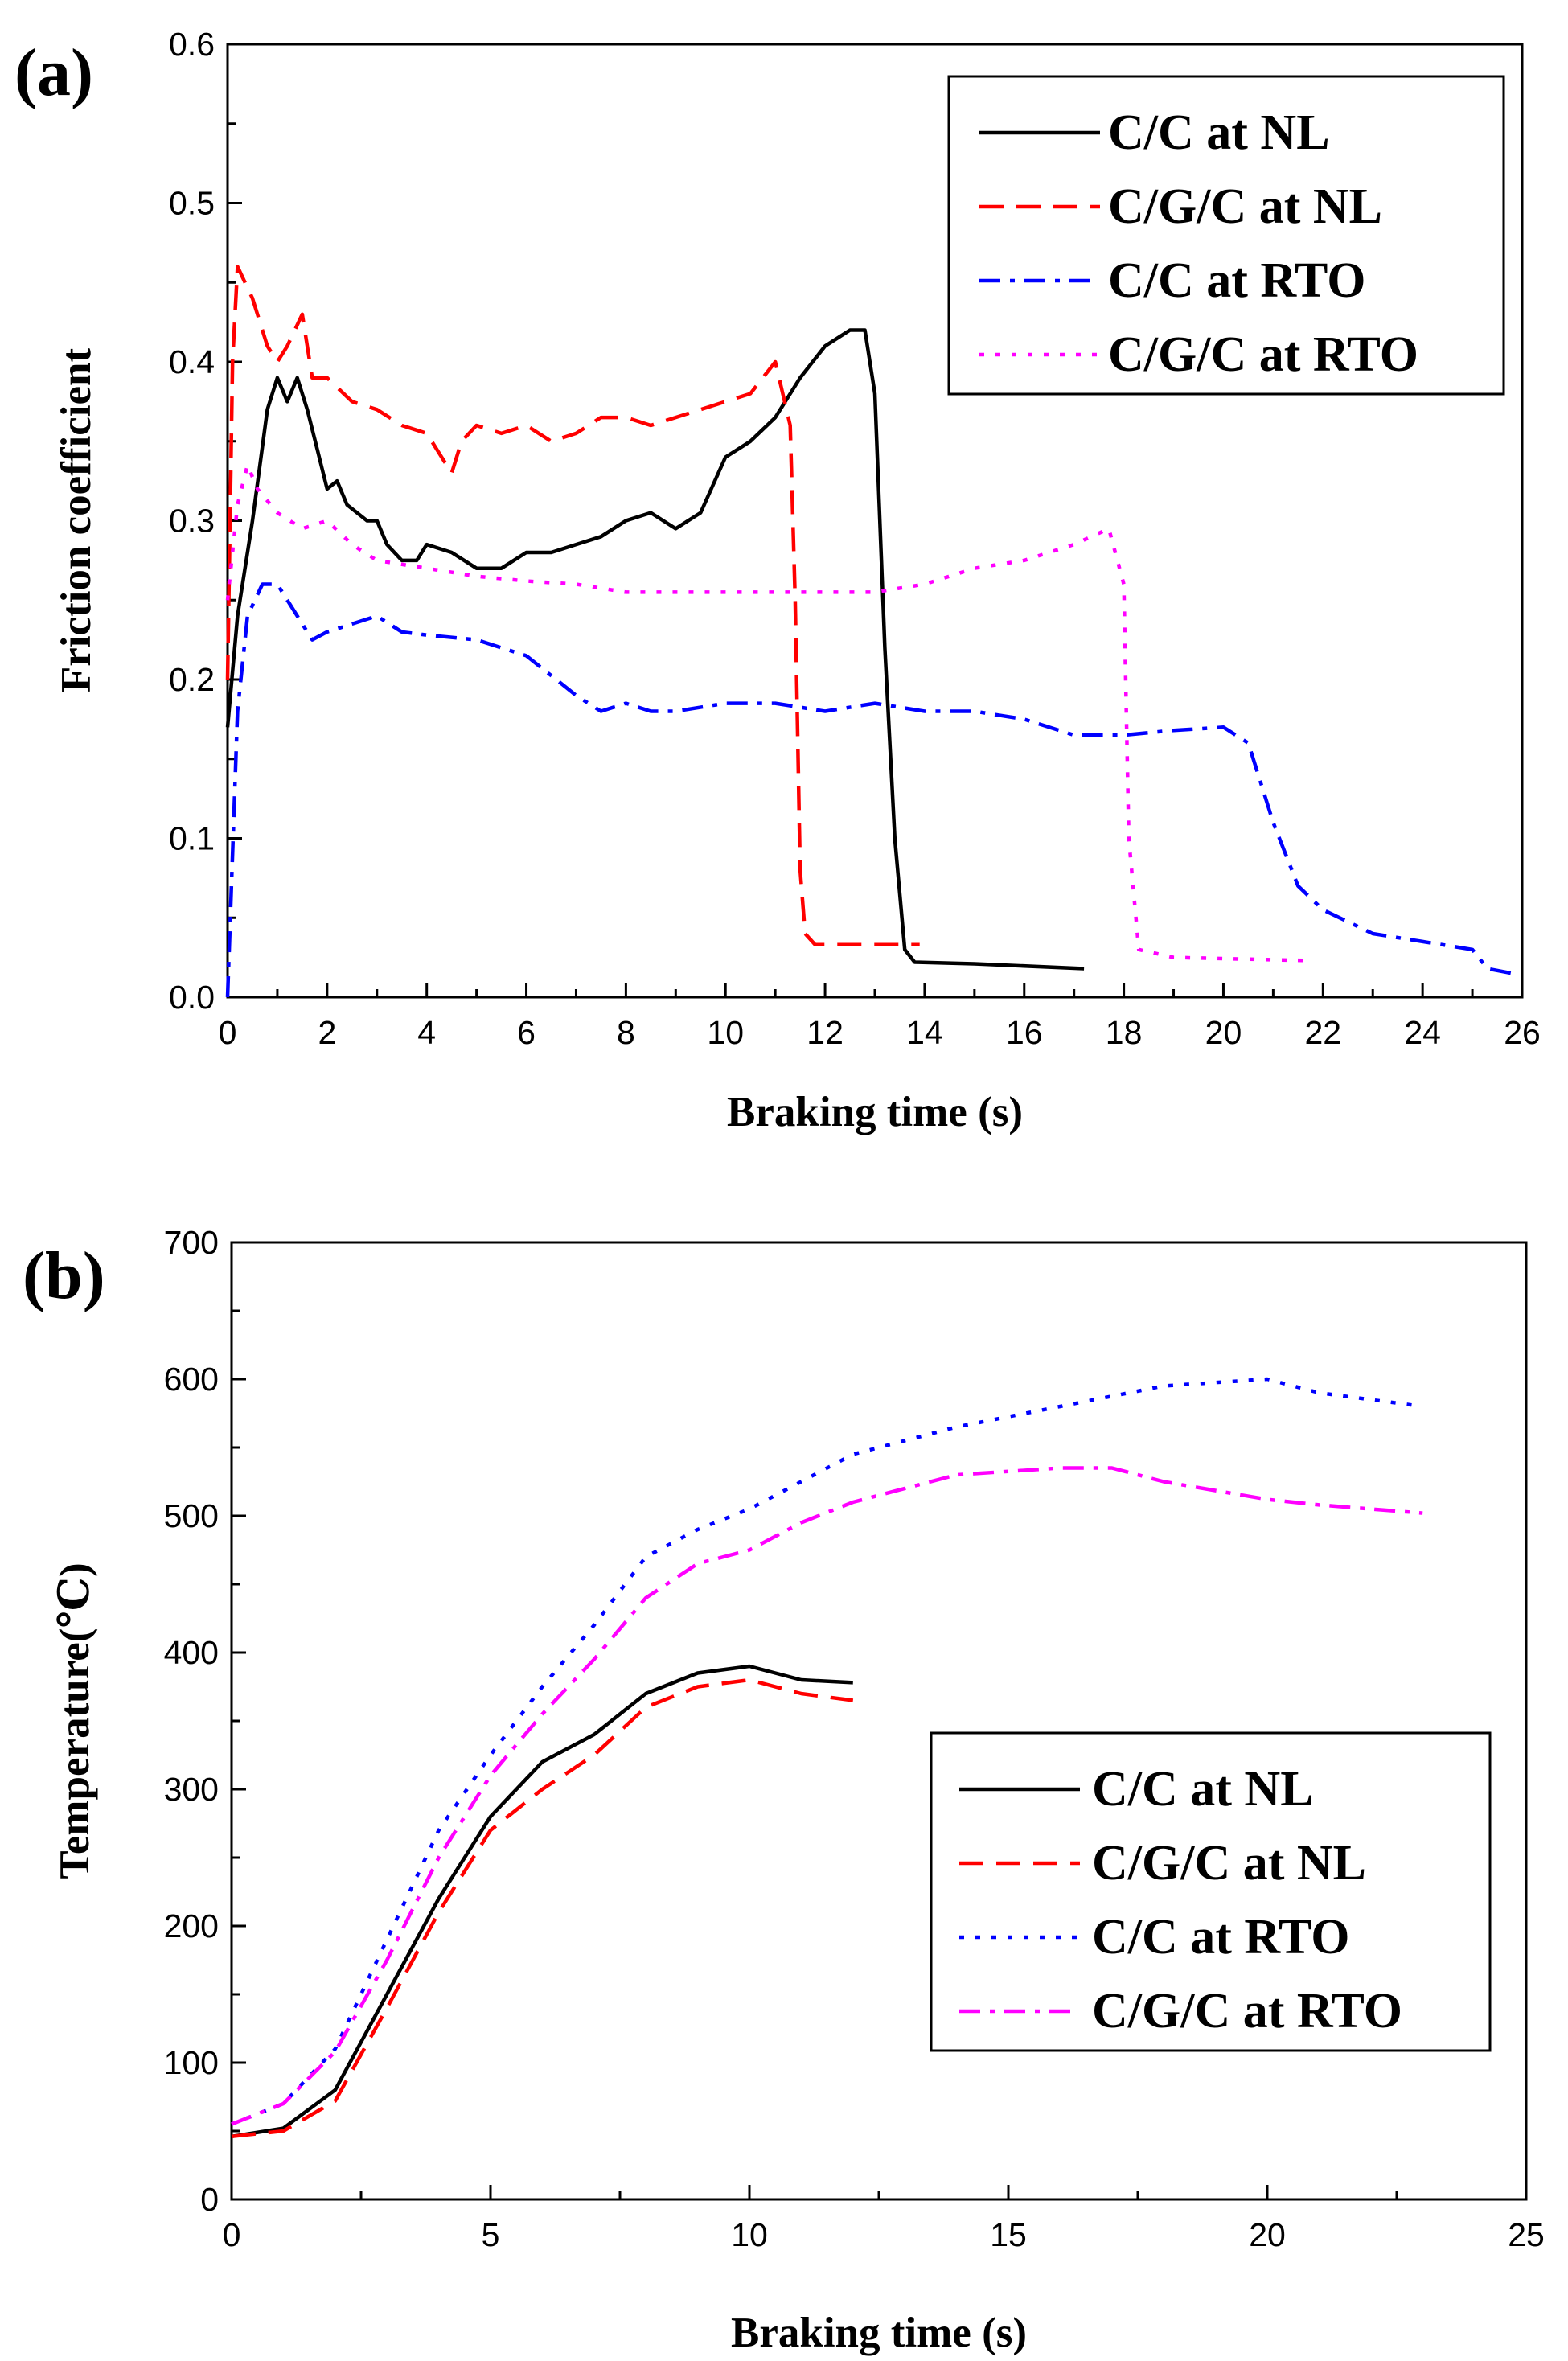 The height and width of the screenshot is (2361, 1568). What do you see at coordinates (1522, 1032) in the screenshot?
I see `x-tick-label: 26` at bounding box center [1522, 1032].